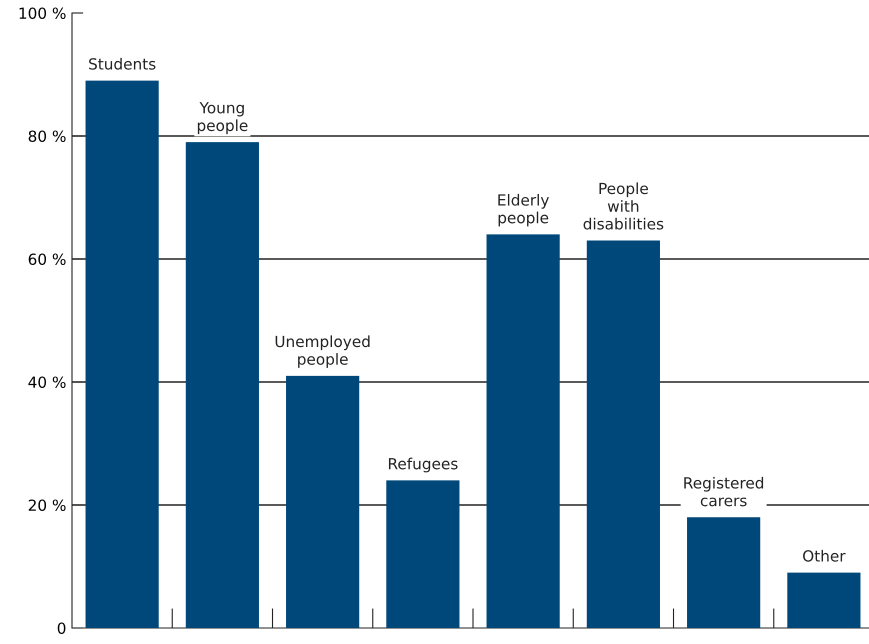  I want to click on x-tick-label: Young people, so click(223, 118).